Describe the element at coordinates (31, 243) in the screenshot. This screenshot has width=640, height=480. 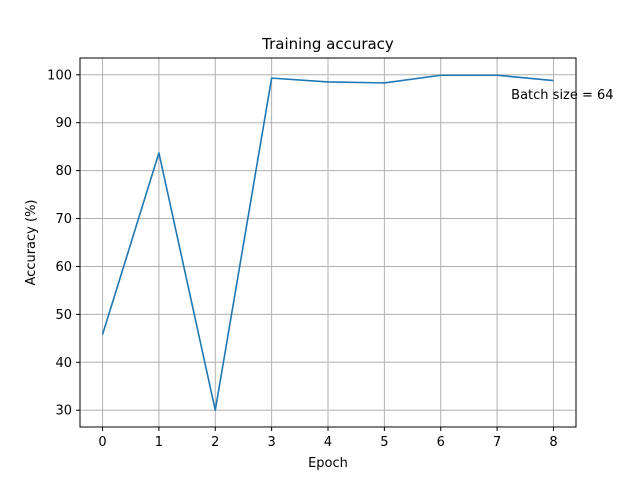
I see `y-axis-label: Accuracy (%)` at that location.